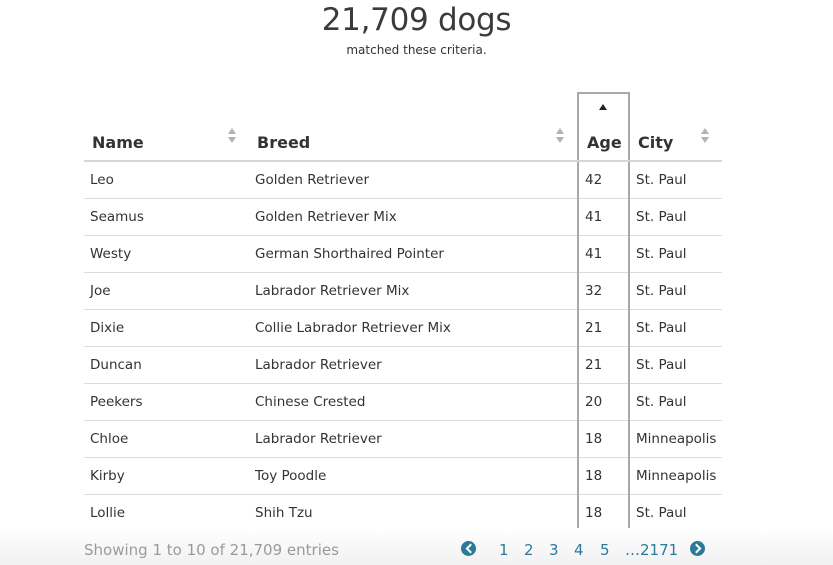  What do you see at coordinates (413, 291) in the screenshot?
I see `cell-breed: Labrador Retriever Mix` at bounding box center [413, 291].